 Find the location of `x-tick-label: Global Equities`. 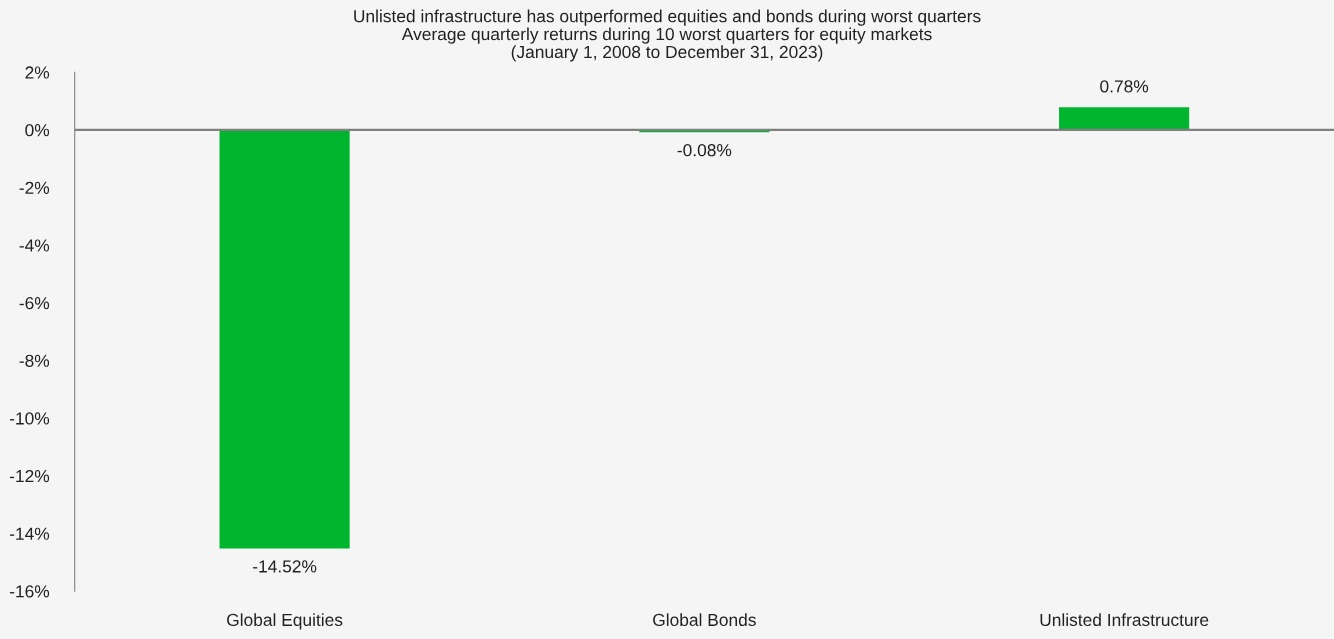

x-tick-label: Global Equities is located at coordinates (285, 621).